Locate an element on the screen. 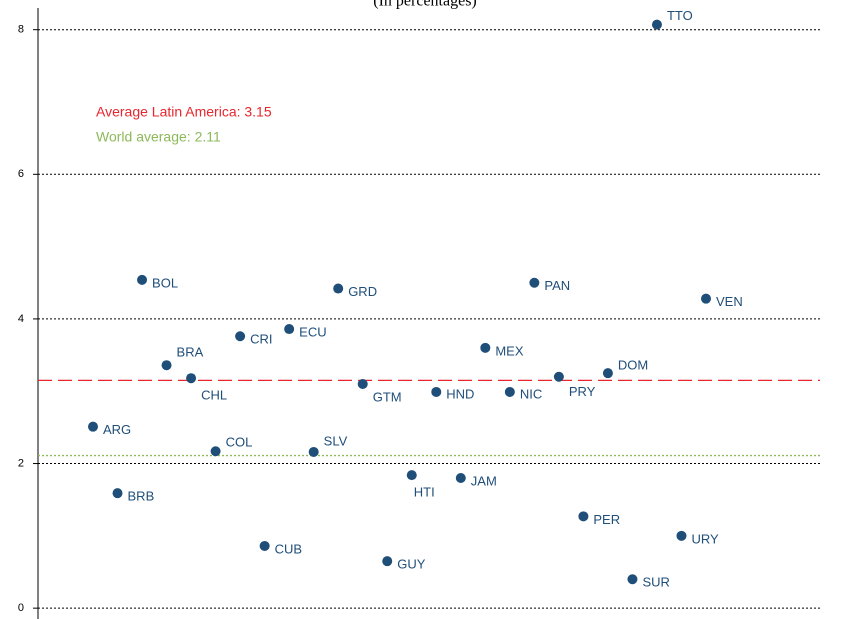  point-label: ARG is located at coordinates (117, 429).